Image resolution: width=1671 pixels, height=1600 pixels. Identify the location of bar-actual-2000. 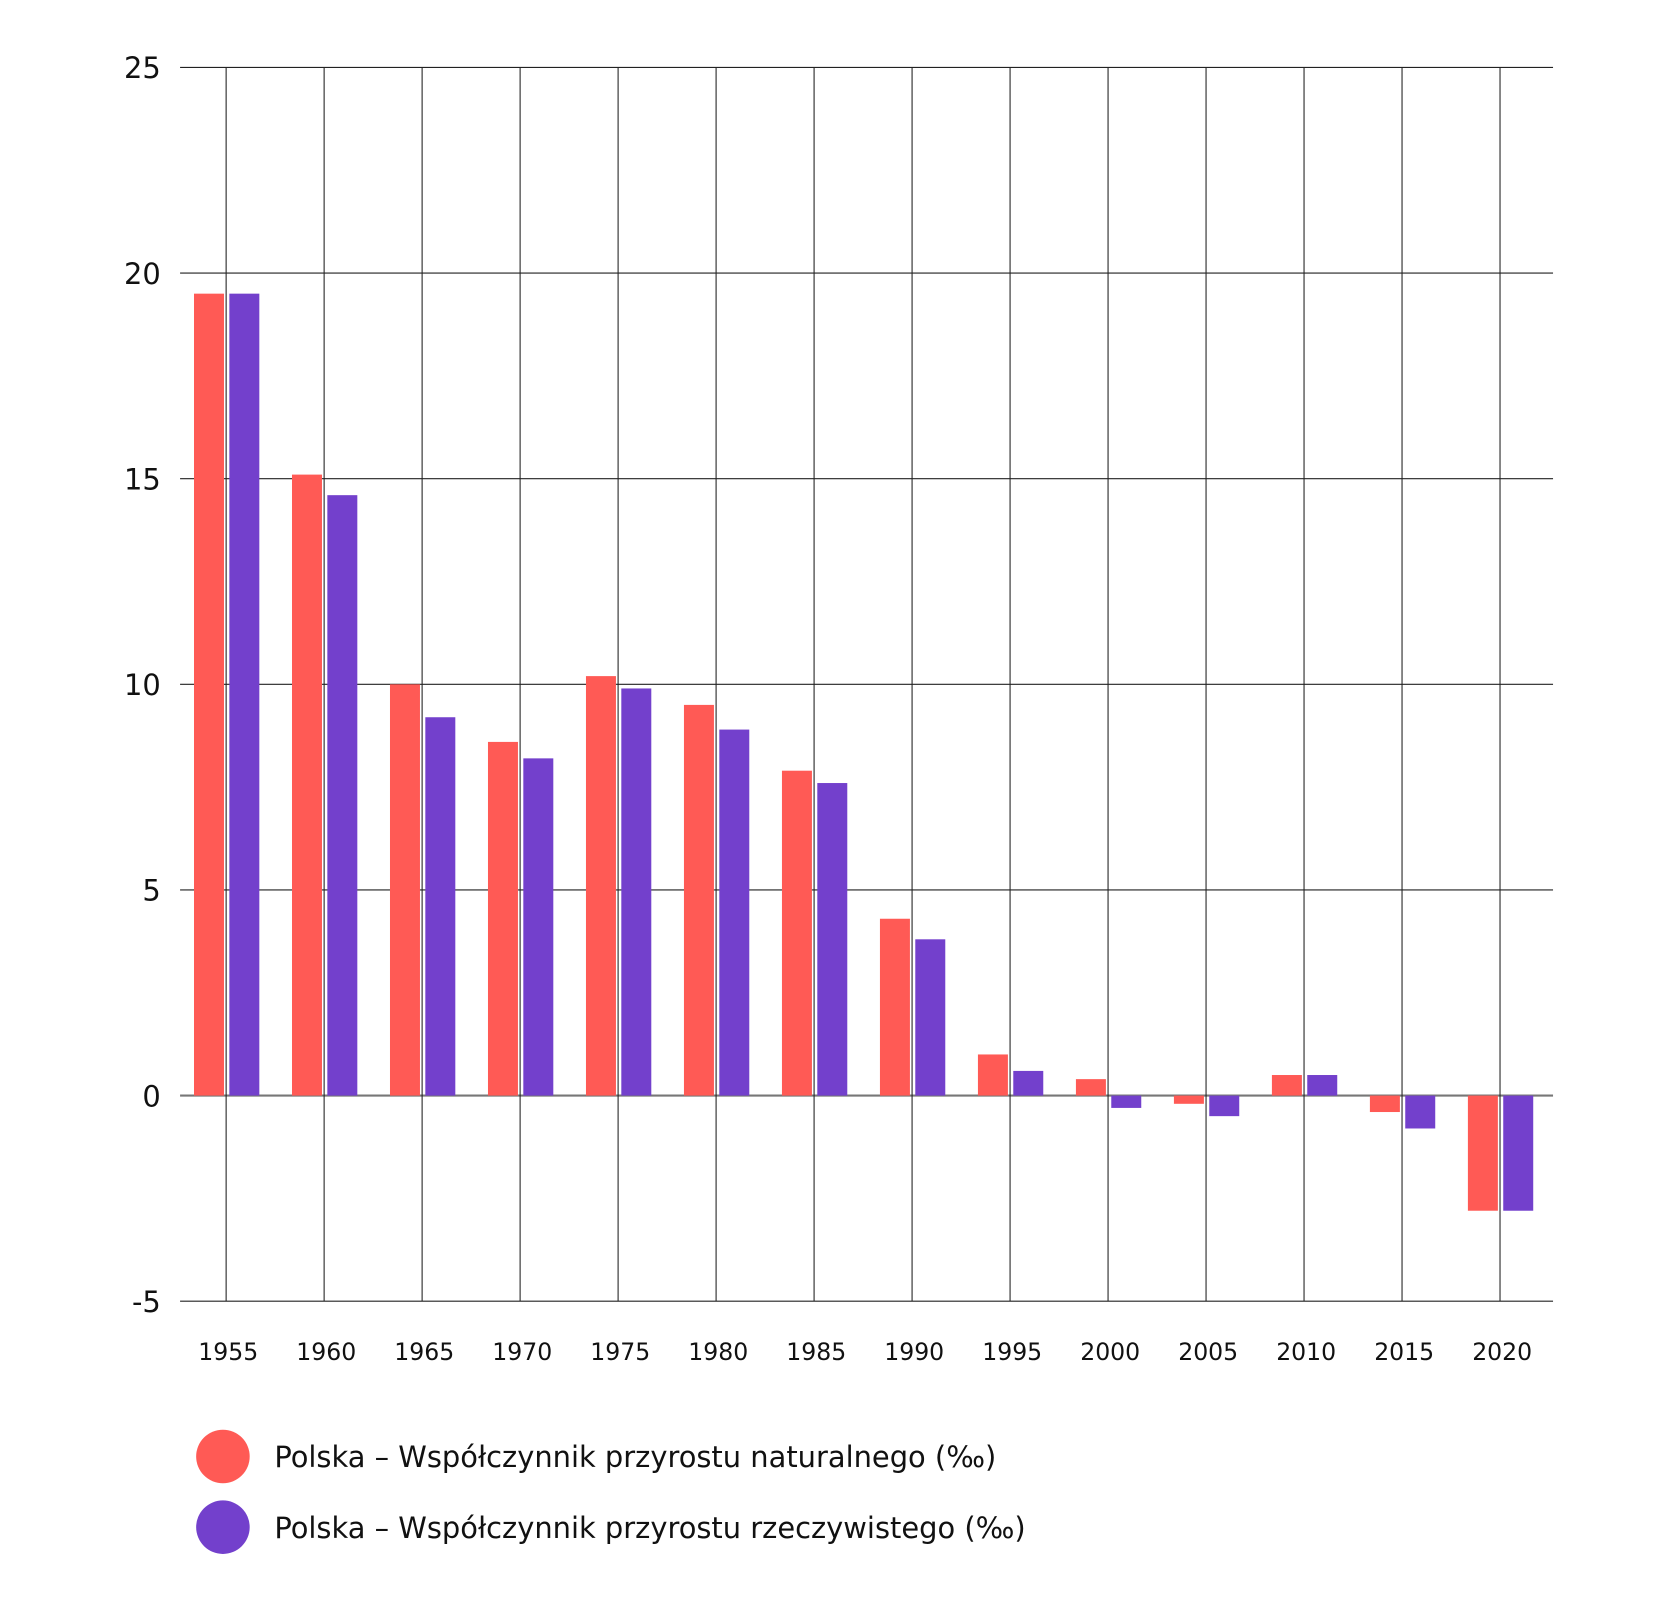
(1126, 1101).